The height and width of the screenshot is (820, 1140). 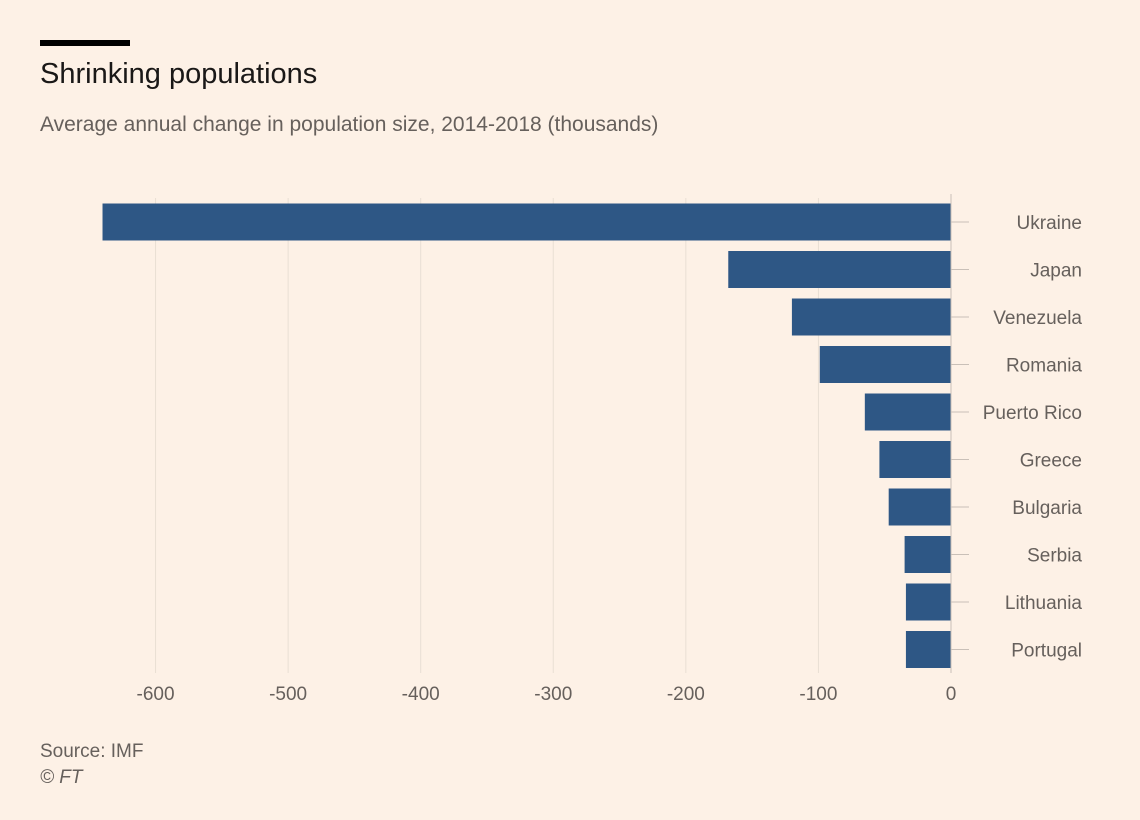 I want to click on x-tick-label: -500, so click(x=288, y=694).